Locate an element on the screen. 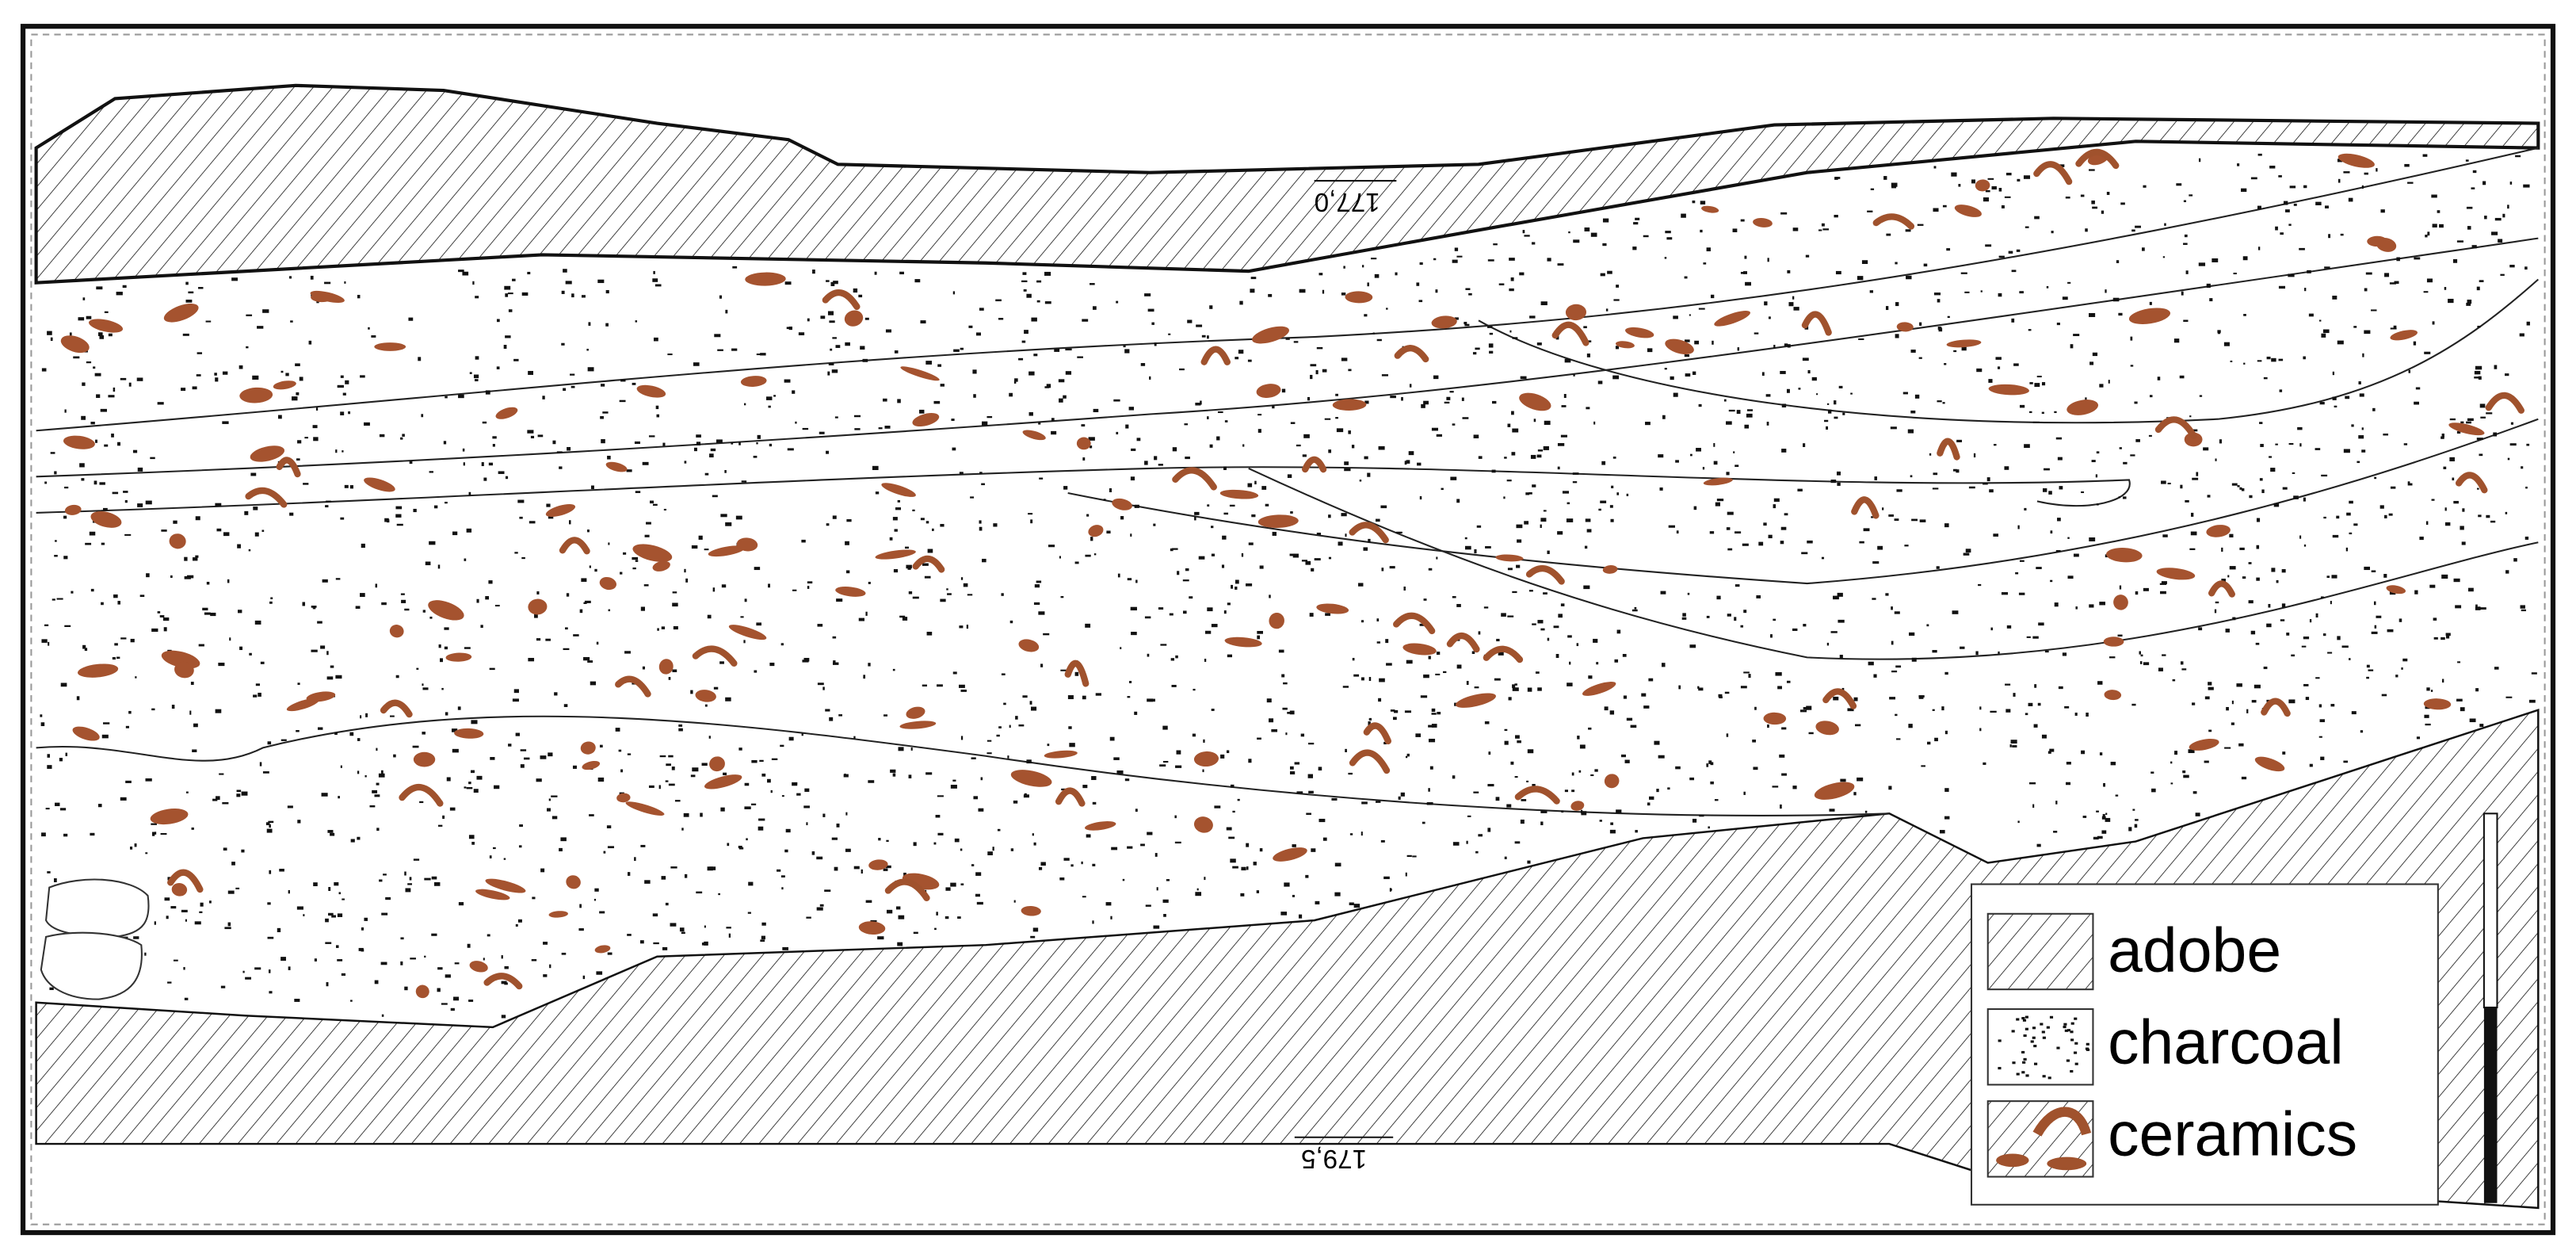 This screenshot has height=1254, width=2576. swatch-dot is located at coordinates (2023, 1019).